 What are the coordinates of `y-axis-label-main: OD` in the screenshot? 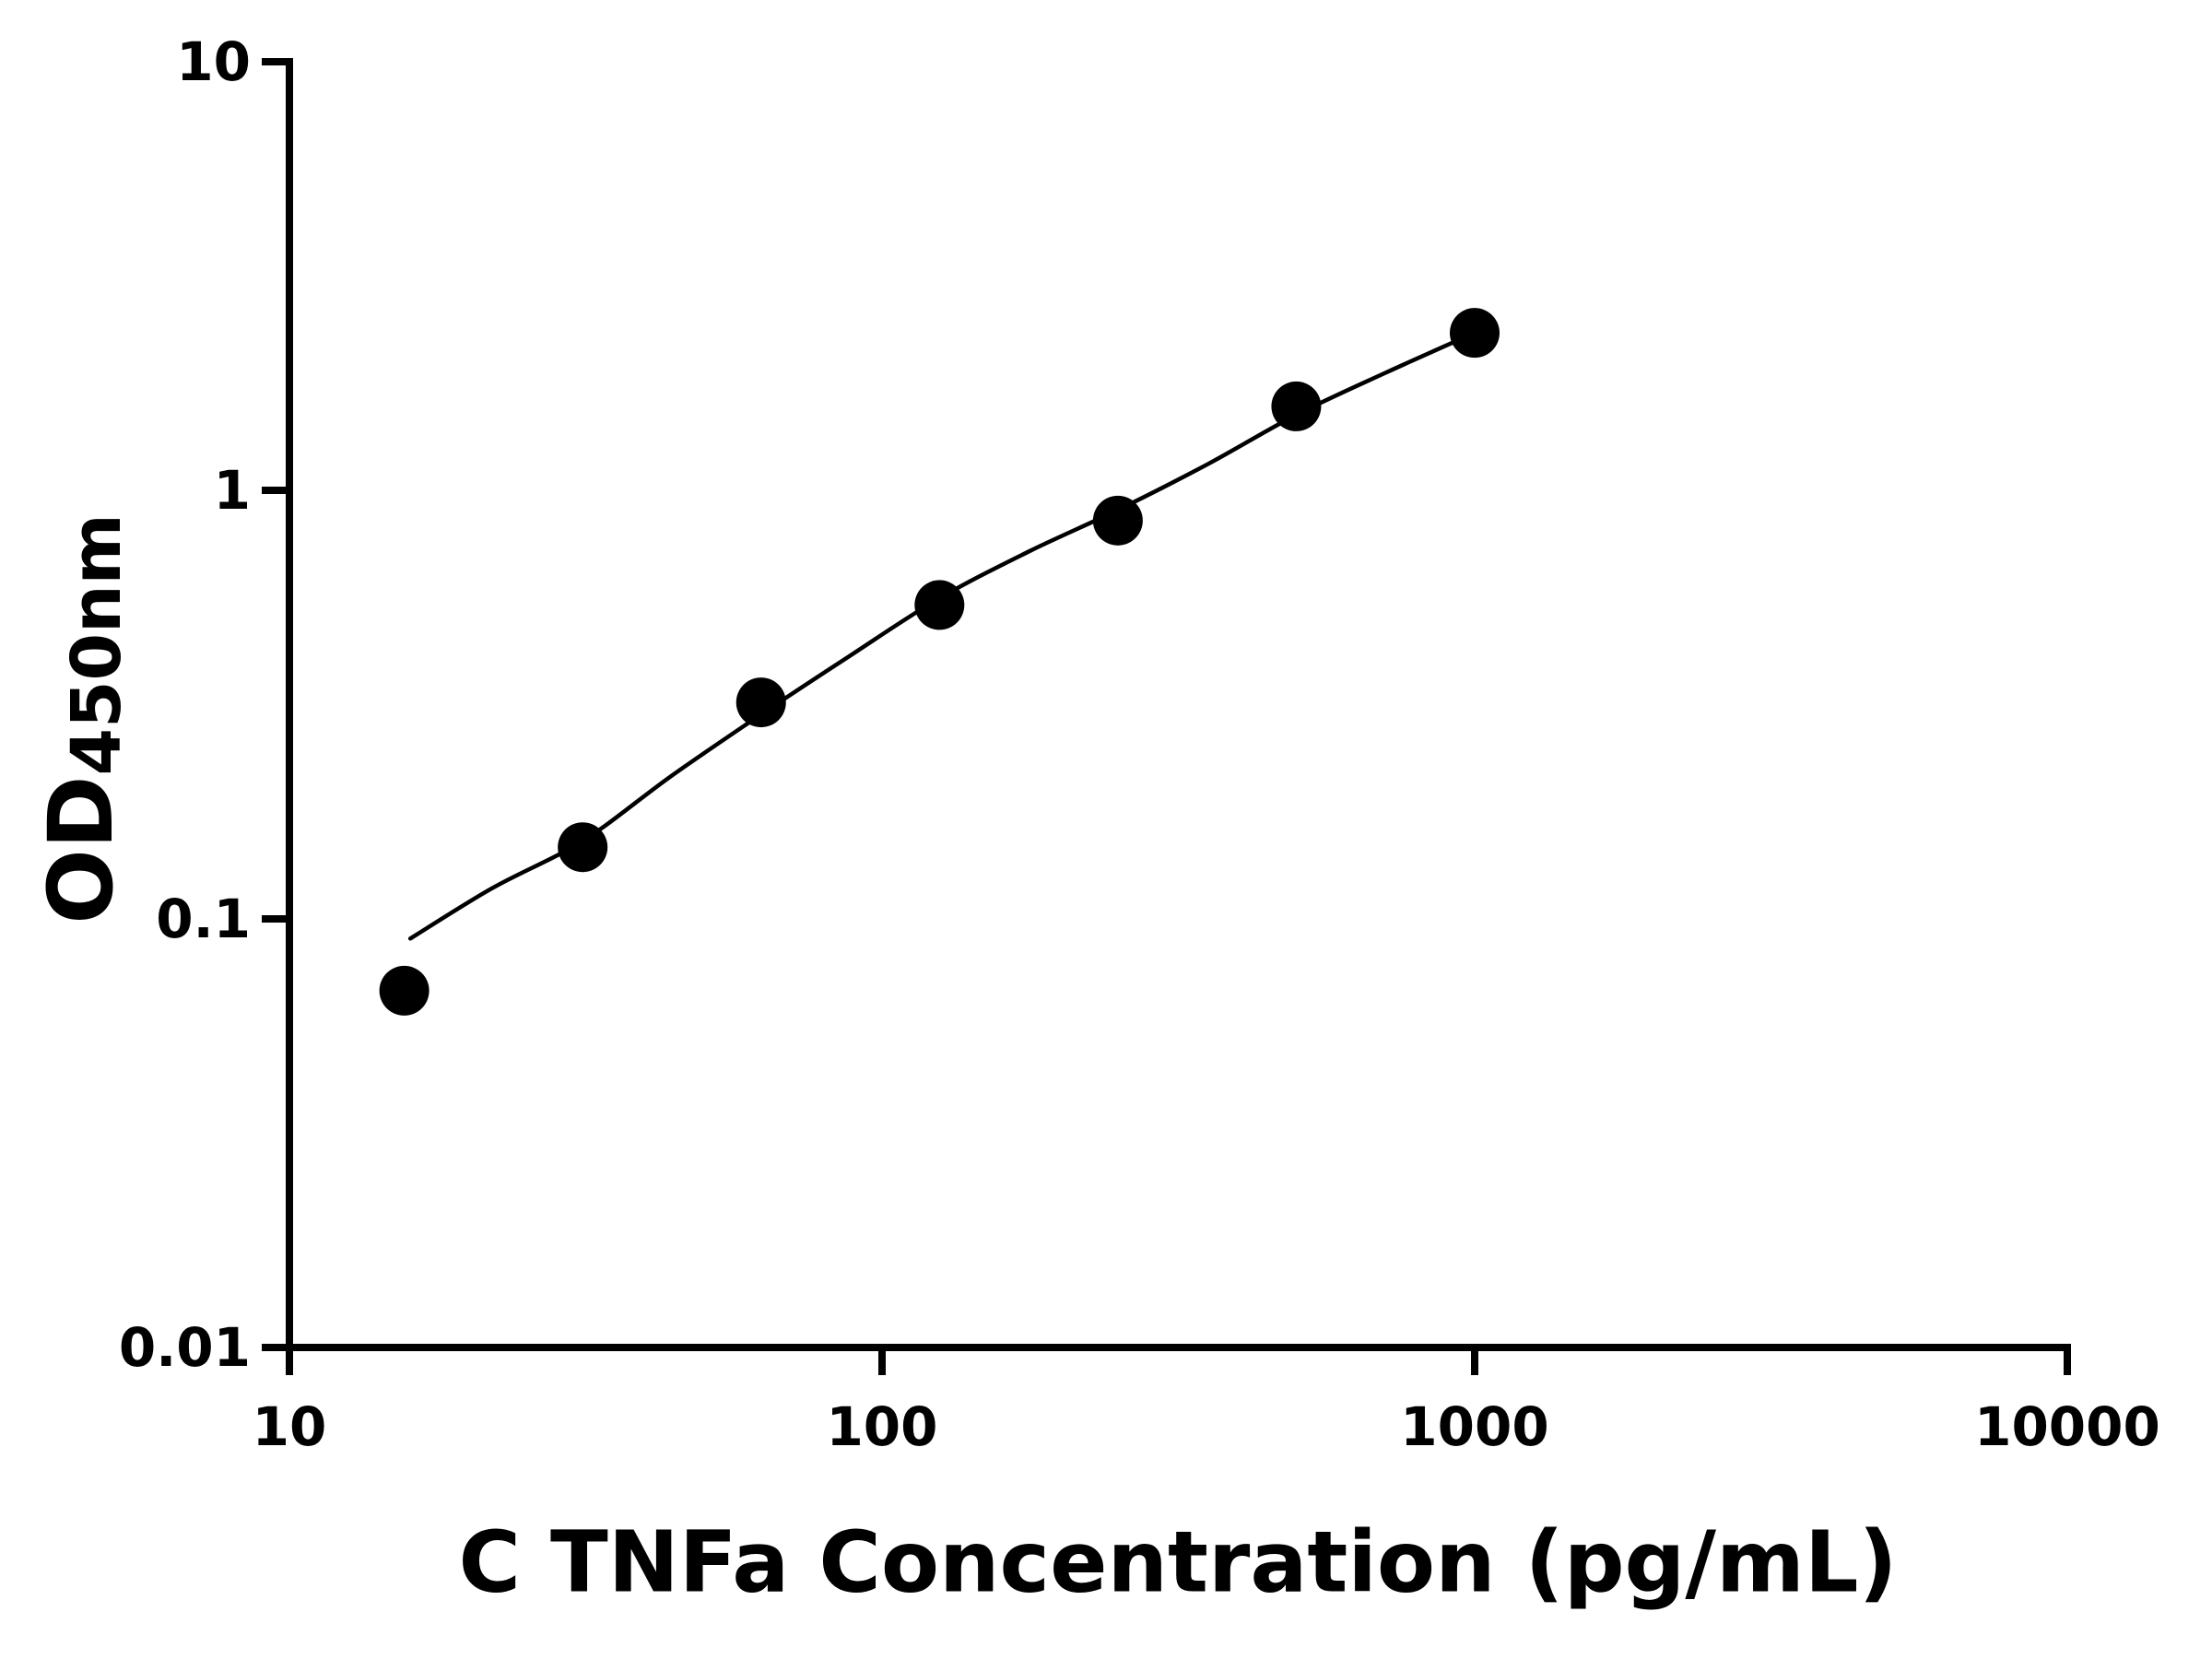 It's located at (81, 849).